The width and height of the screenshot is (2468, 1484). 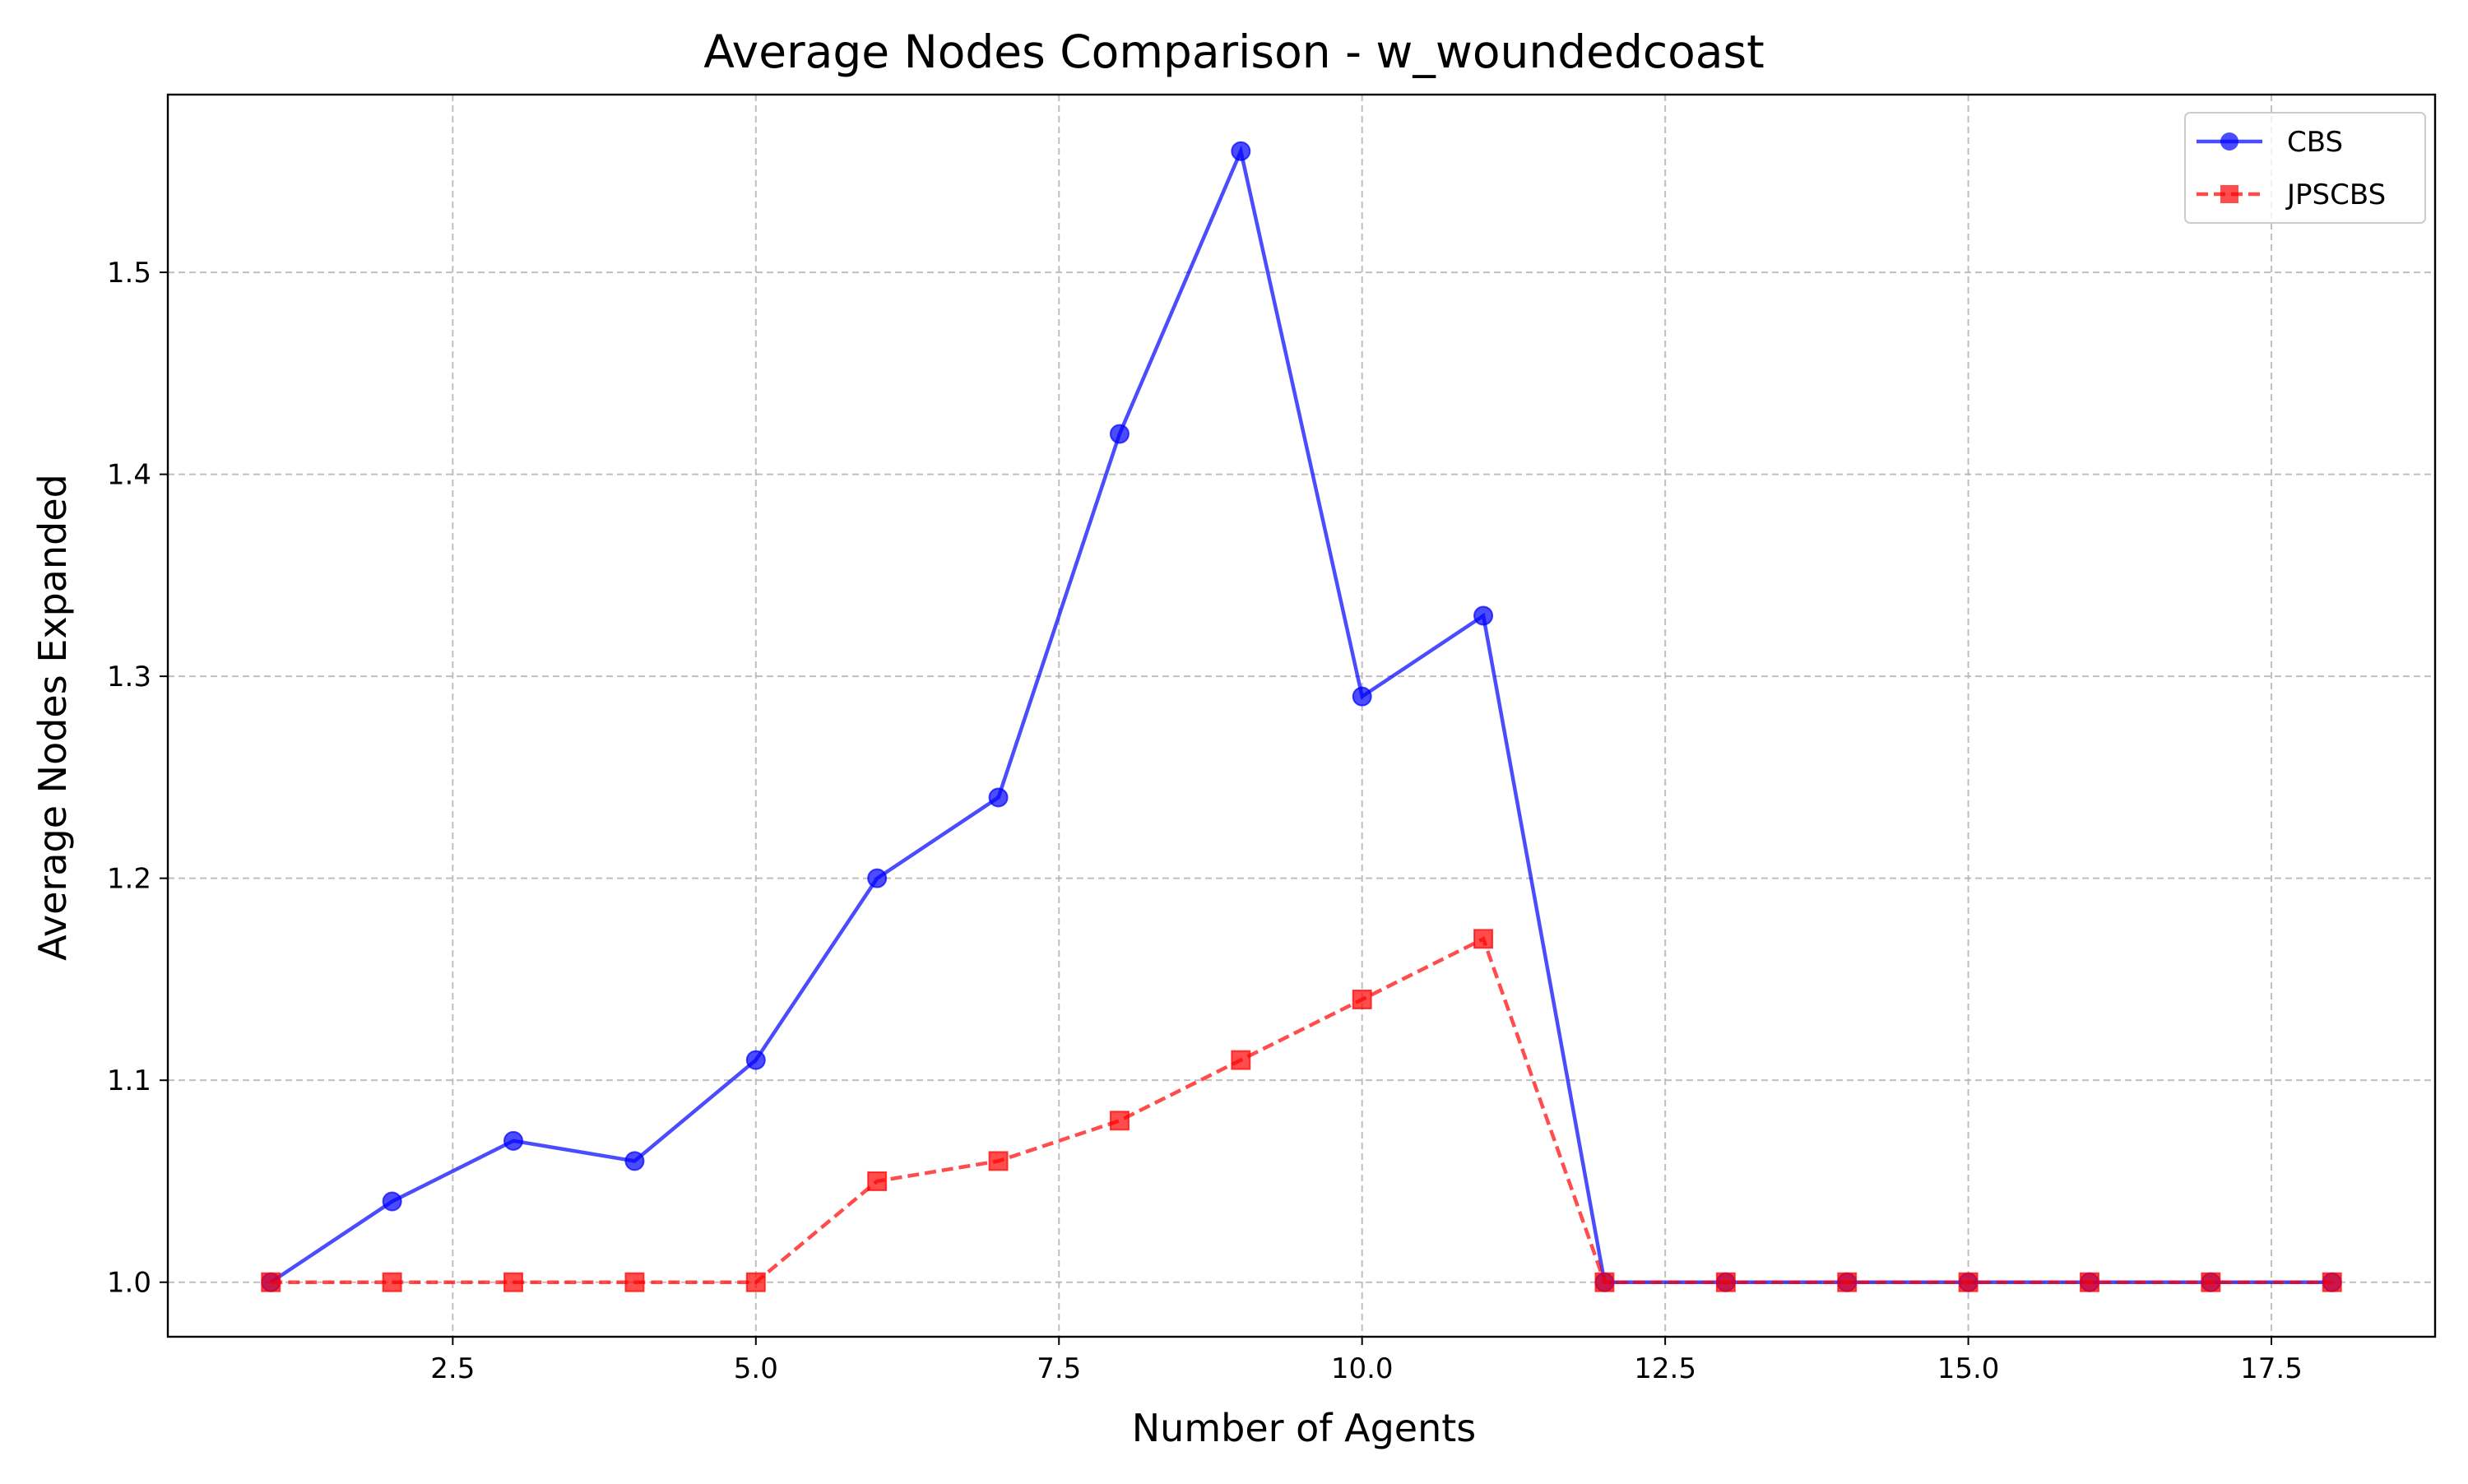 What do you see at coordinates (1304, 1428) in the screenshot?
I see `x-axis-label: Number of Agents` at bounding box center [1304, 1428].